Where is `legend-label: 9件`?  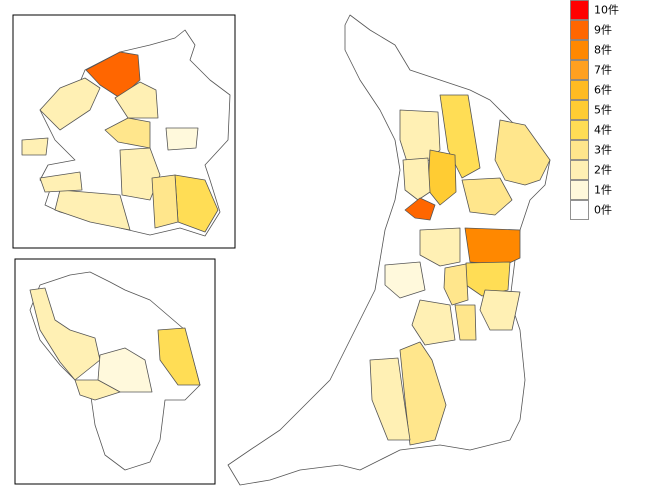
legend-label: 9件 is located at coordinates (603, 30).